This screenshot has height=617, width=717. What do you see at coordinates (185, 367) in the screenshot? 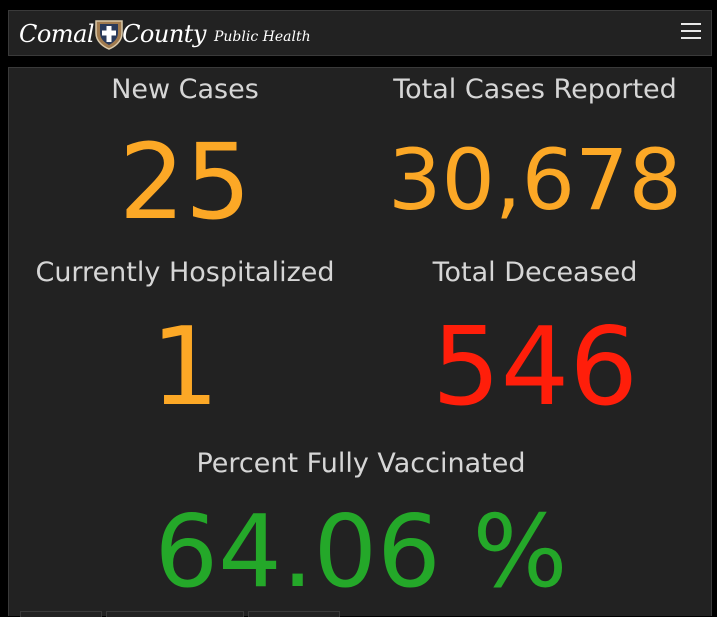
I see `hospitalized-value: 1` at bounding box center [185, 367].